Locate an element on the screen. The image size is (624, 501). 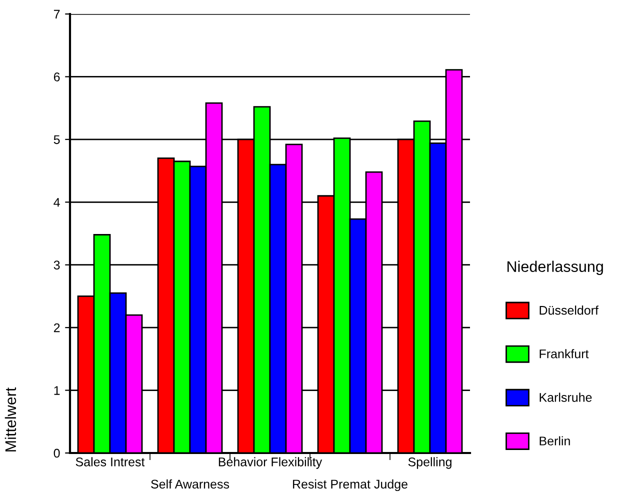
x-tick-label: Self Awarness is located at coordinates (190, 484).